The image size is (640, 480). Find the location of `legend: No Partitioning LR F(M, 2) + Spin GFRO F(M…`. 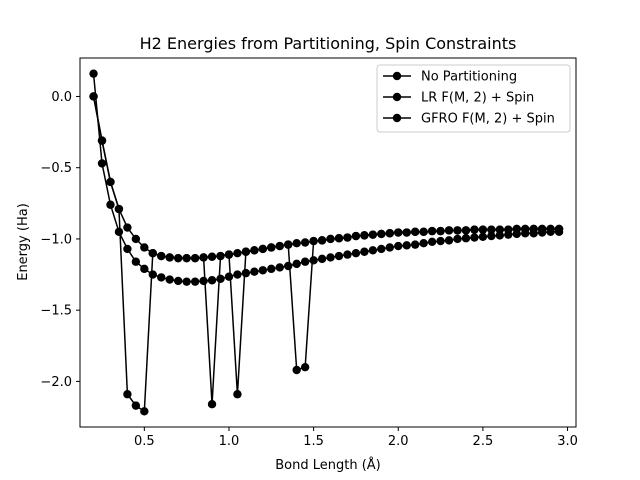

legend: No Partitioning LR F(M, 2) + Spin GFRO F(M… is located at coordinates (473, 98).